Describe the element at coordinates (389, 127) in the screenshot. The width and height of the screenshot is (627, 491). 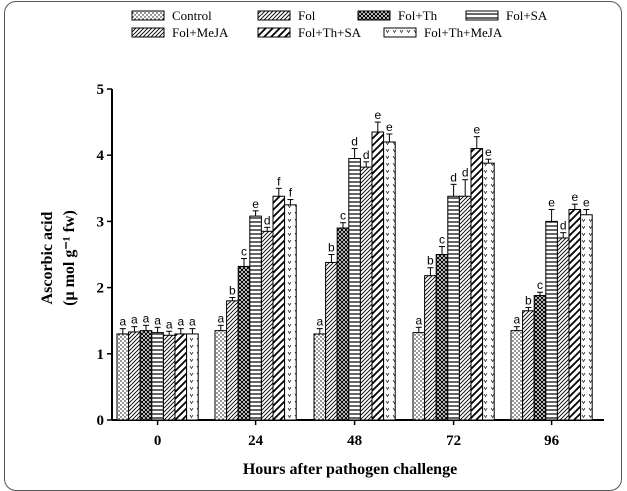
I see `sig-letter-48-6: e` at that location.